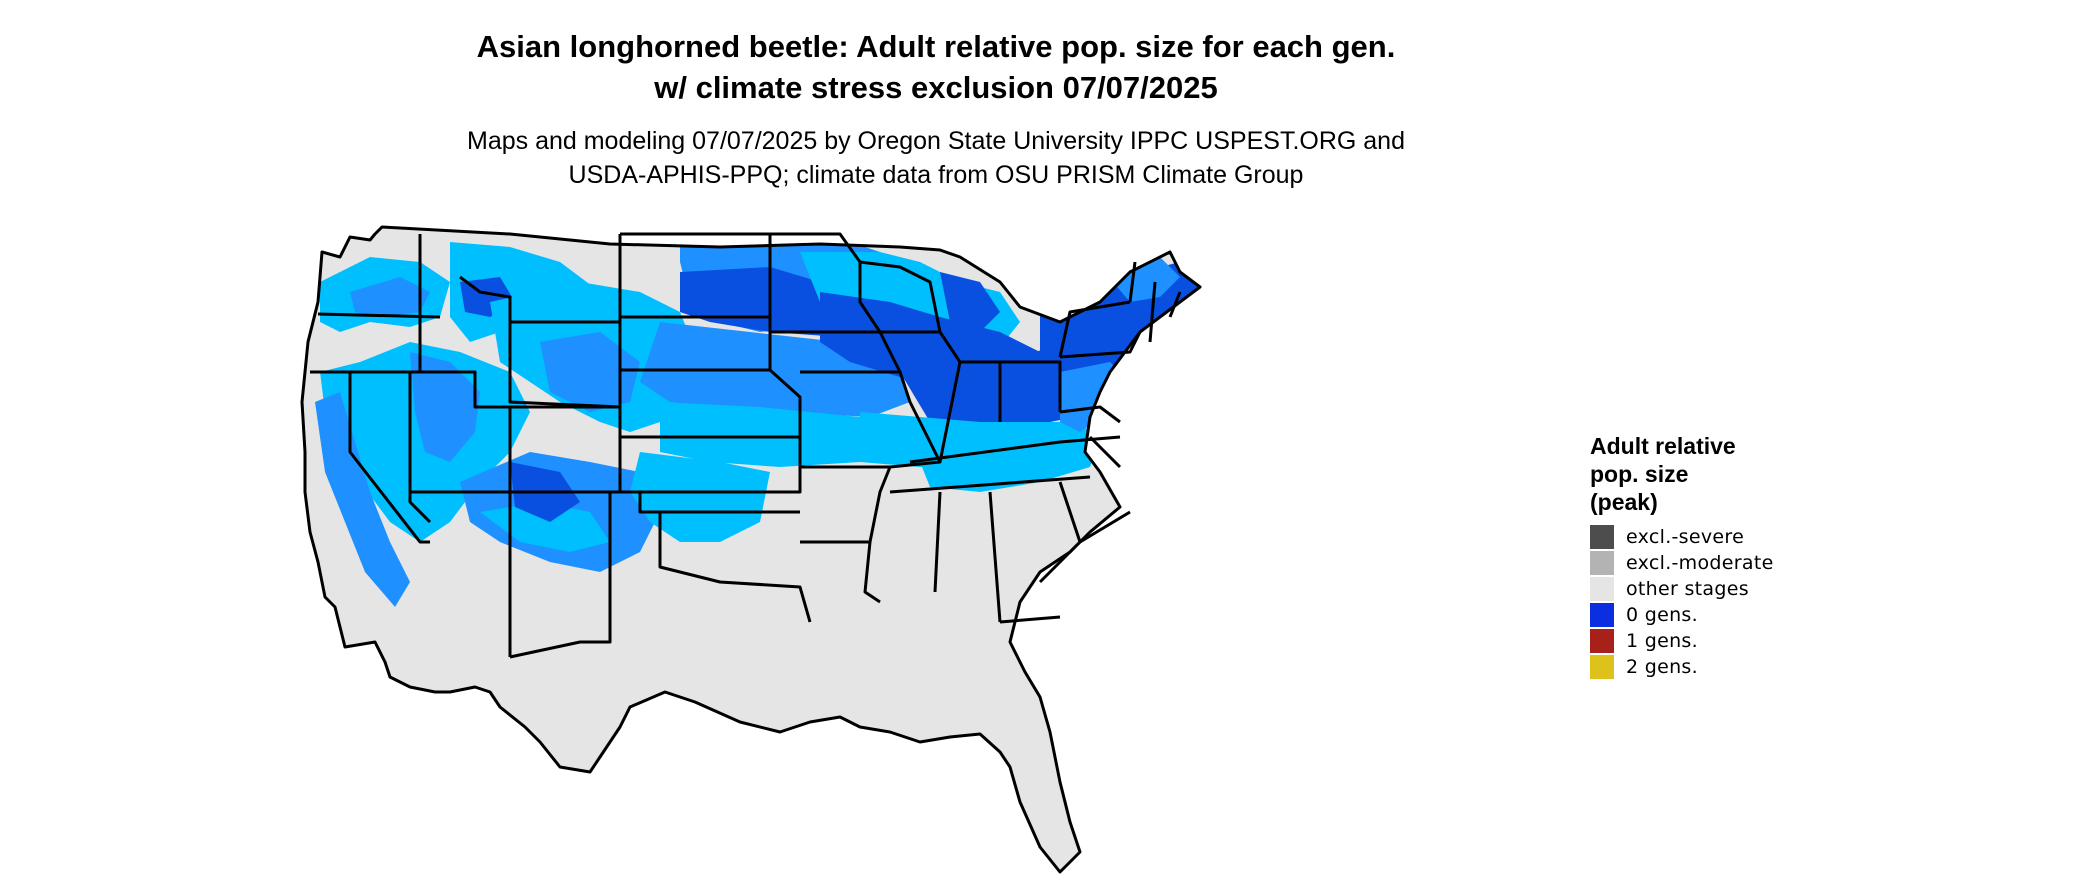 Image resolution: width=2100 pixels, height=892 pixels. Describe the element at coordinates (1662, 615) in the screenshot. I see `legend-label: 0 gens.` at that location.